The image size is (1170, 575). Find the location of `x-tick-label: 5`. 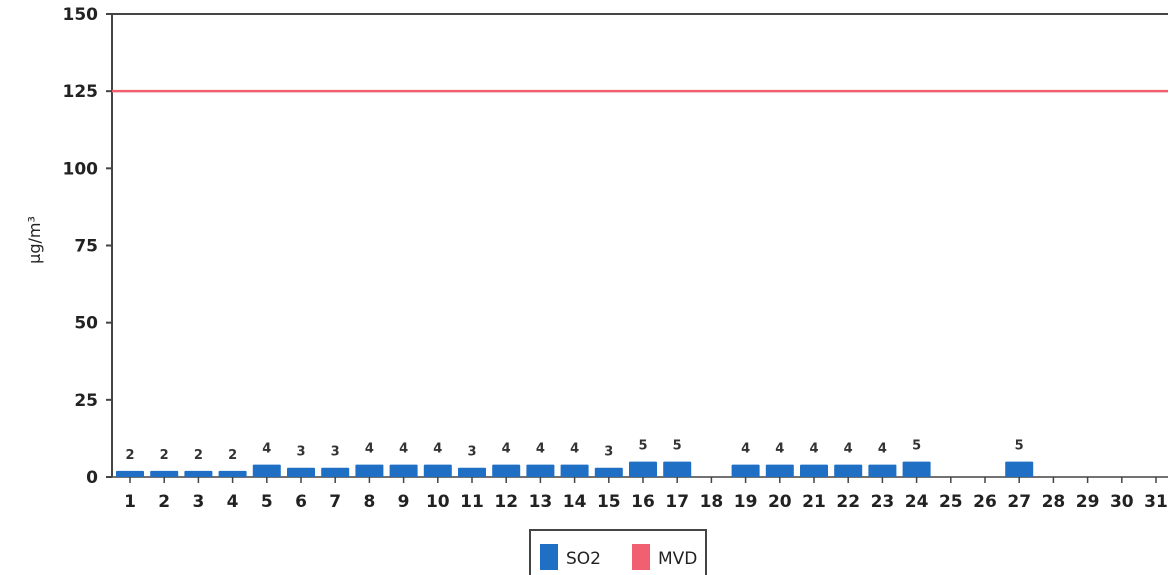

x-tick-label: 5 is located at coordinates (267, 502).